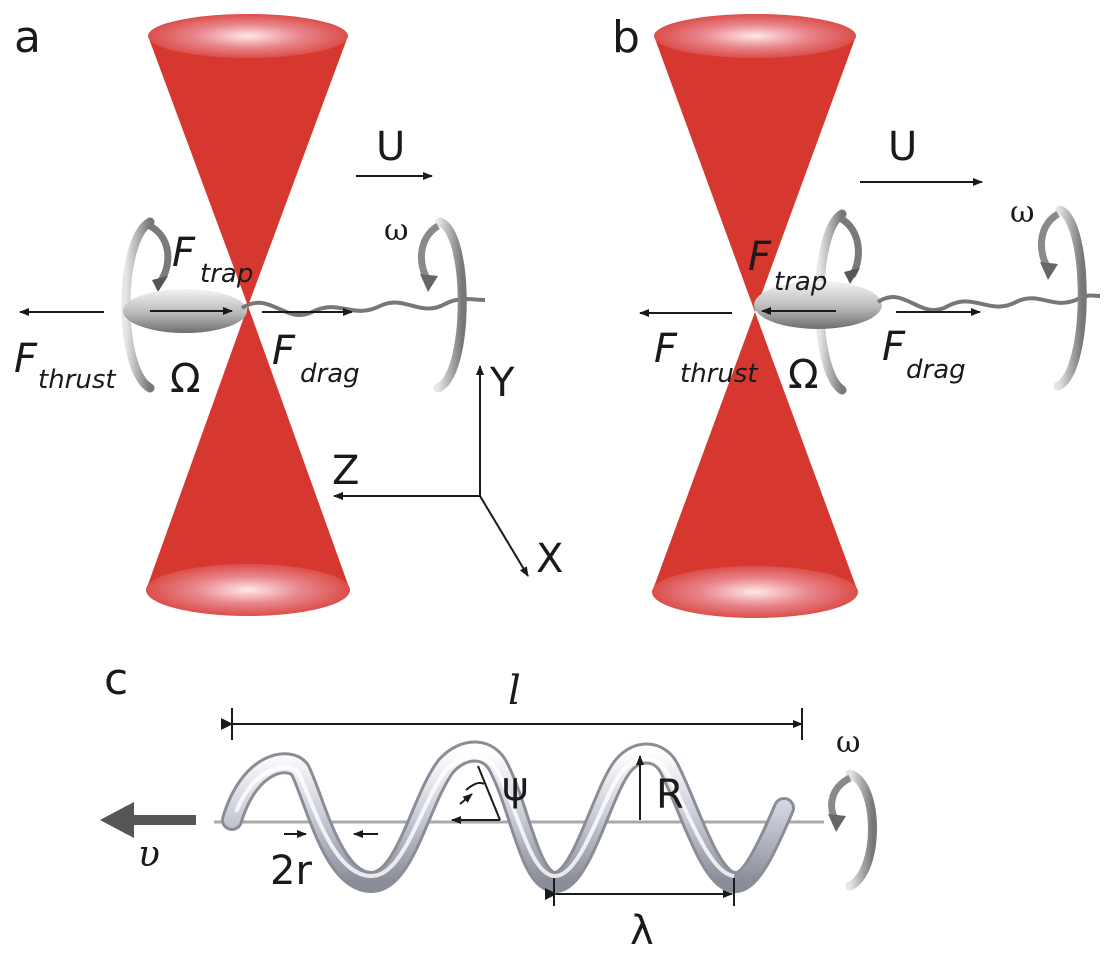 The image size is (1105, 955). What do you see at coordinates (345, 471) in the screenshot?
I see `z-axis-label: Z` at bounding box center [345, 471].